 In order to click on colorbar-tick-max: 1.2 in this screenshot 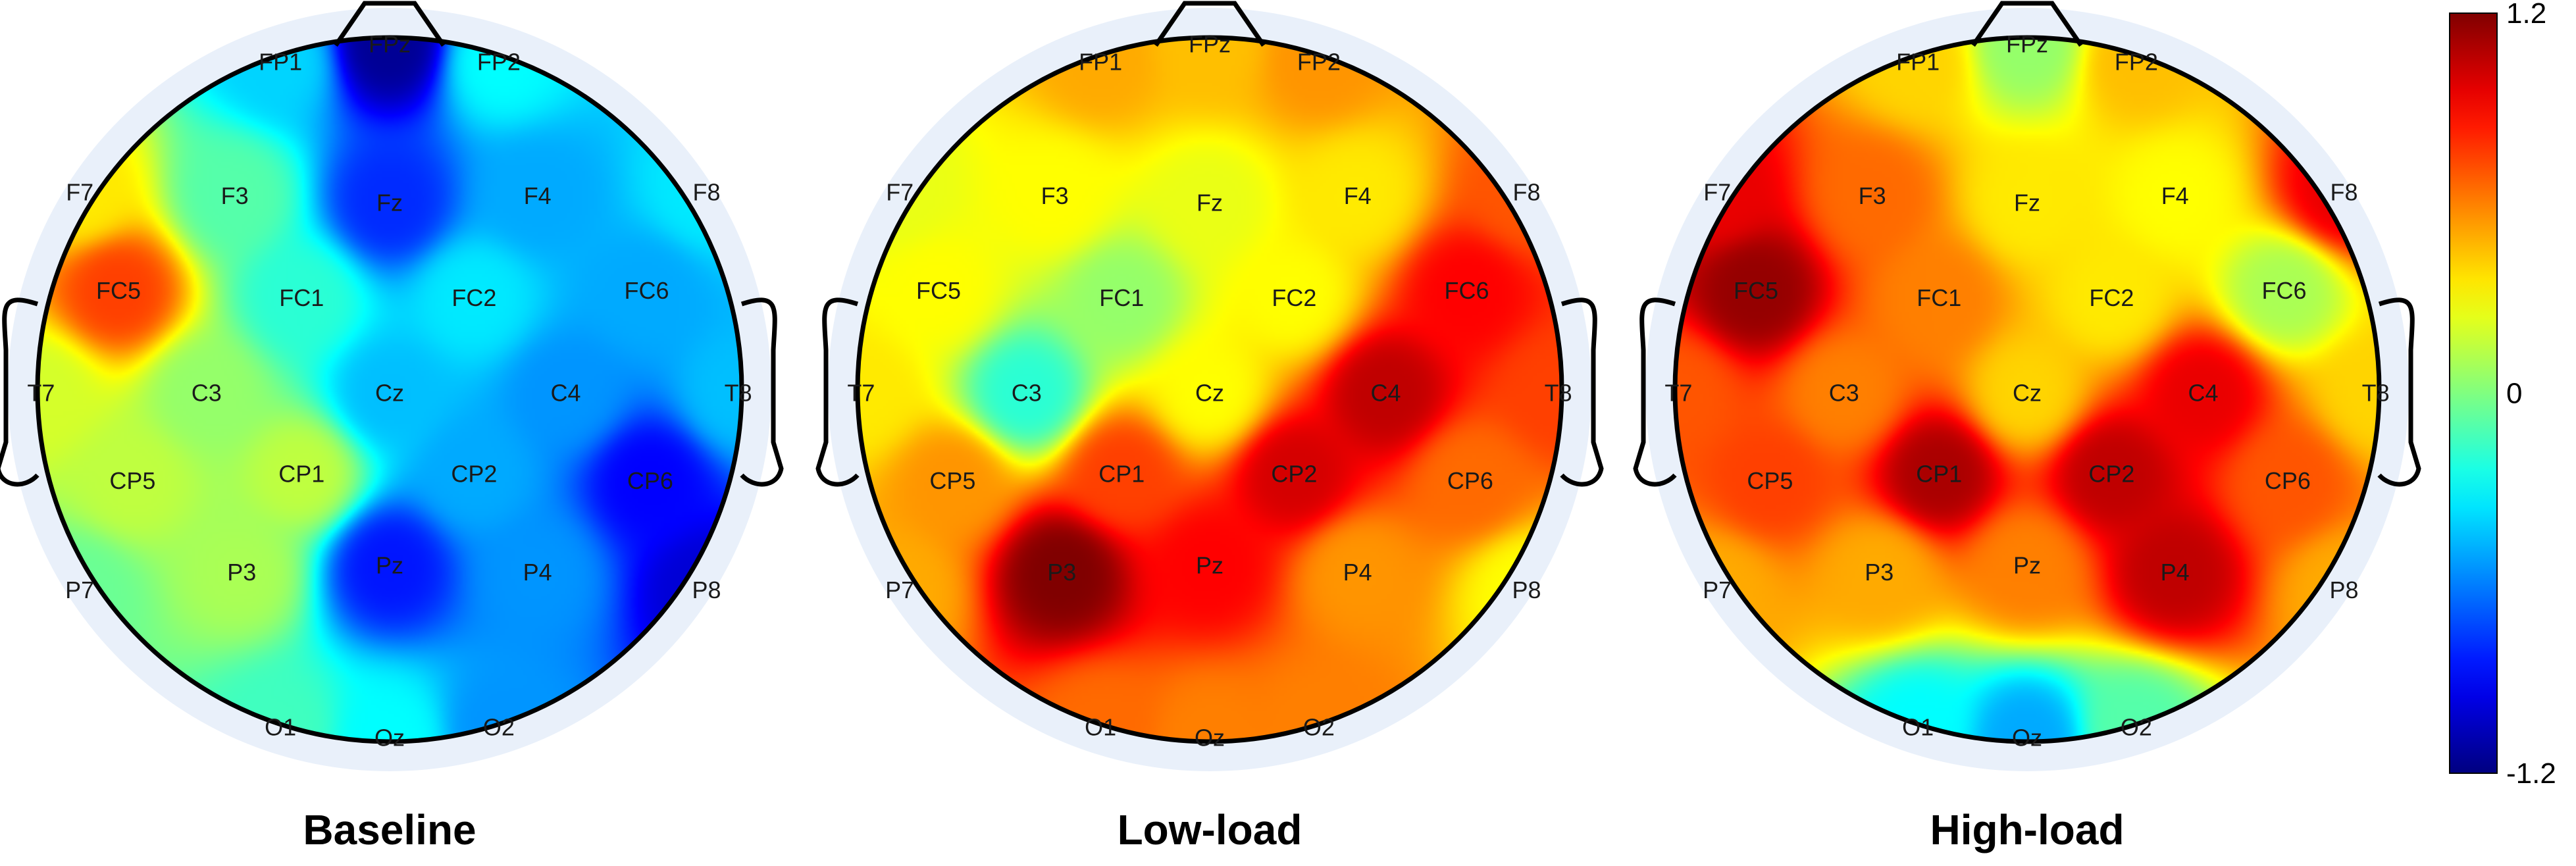, I will do `click(2526, 15)`.